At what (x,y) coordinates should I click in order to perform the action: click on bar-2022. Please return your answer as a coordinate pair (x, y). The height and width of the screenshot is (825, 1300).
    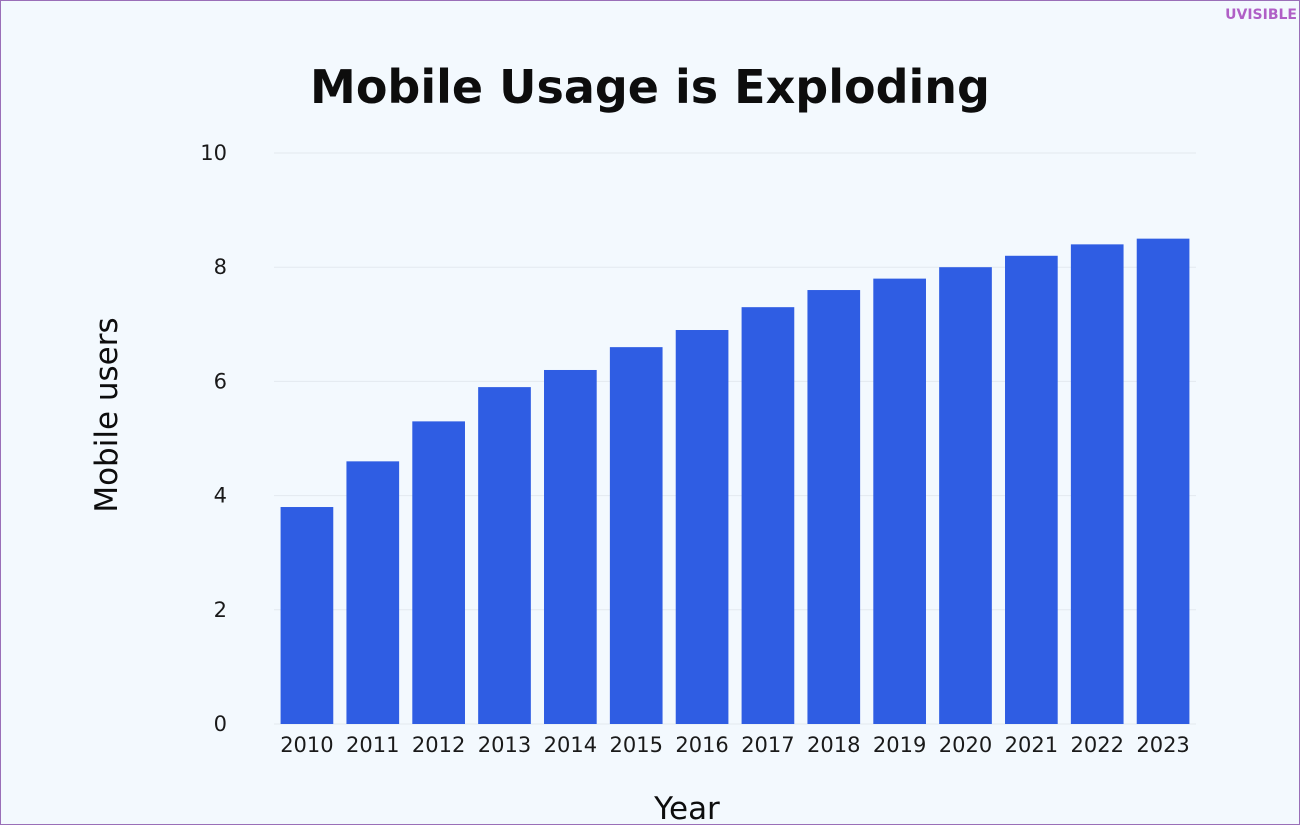
    Looking at the image, I should click on (1097, 484).